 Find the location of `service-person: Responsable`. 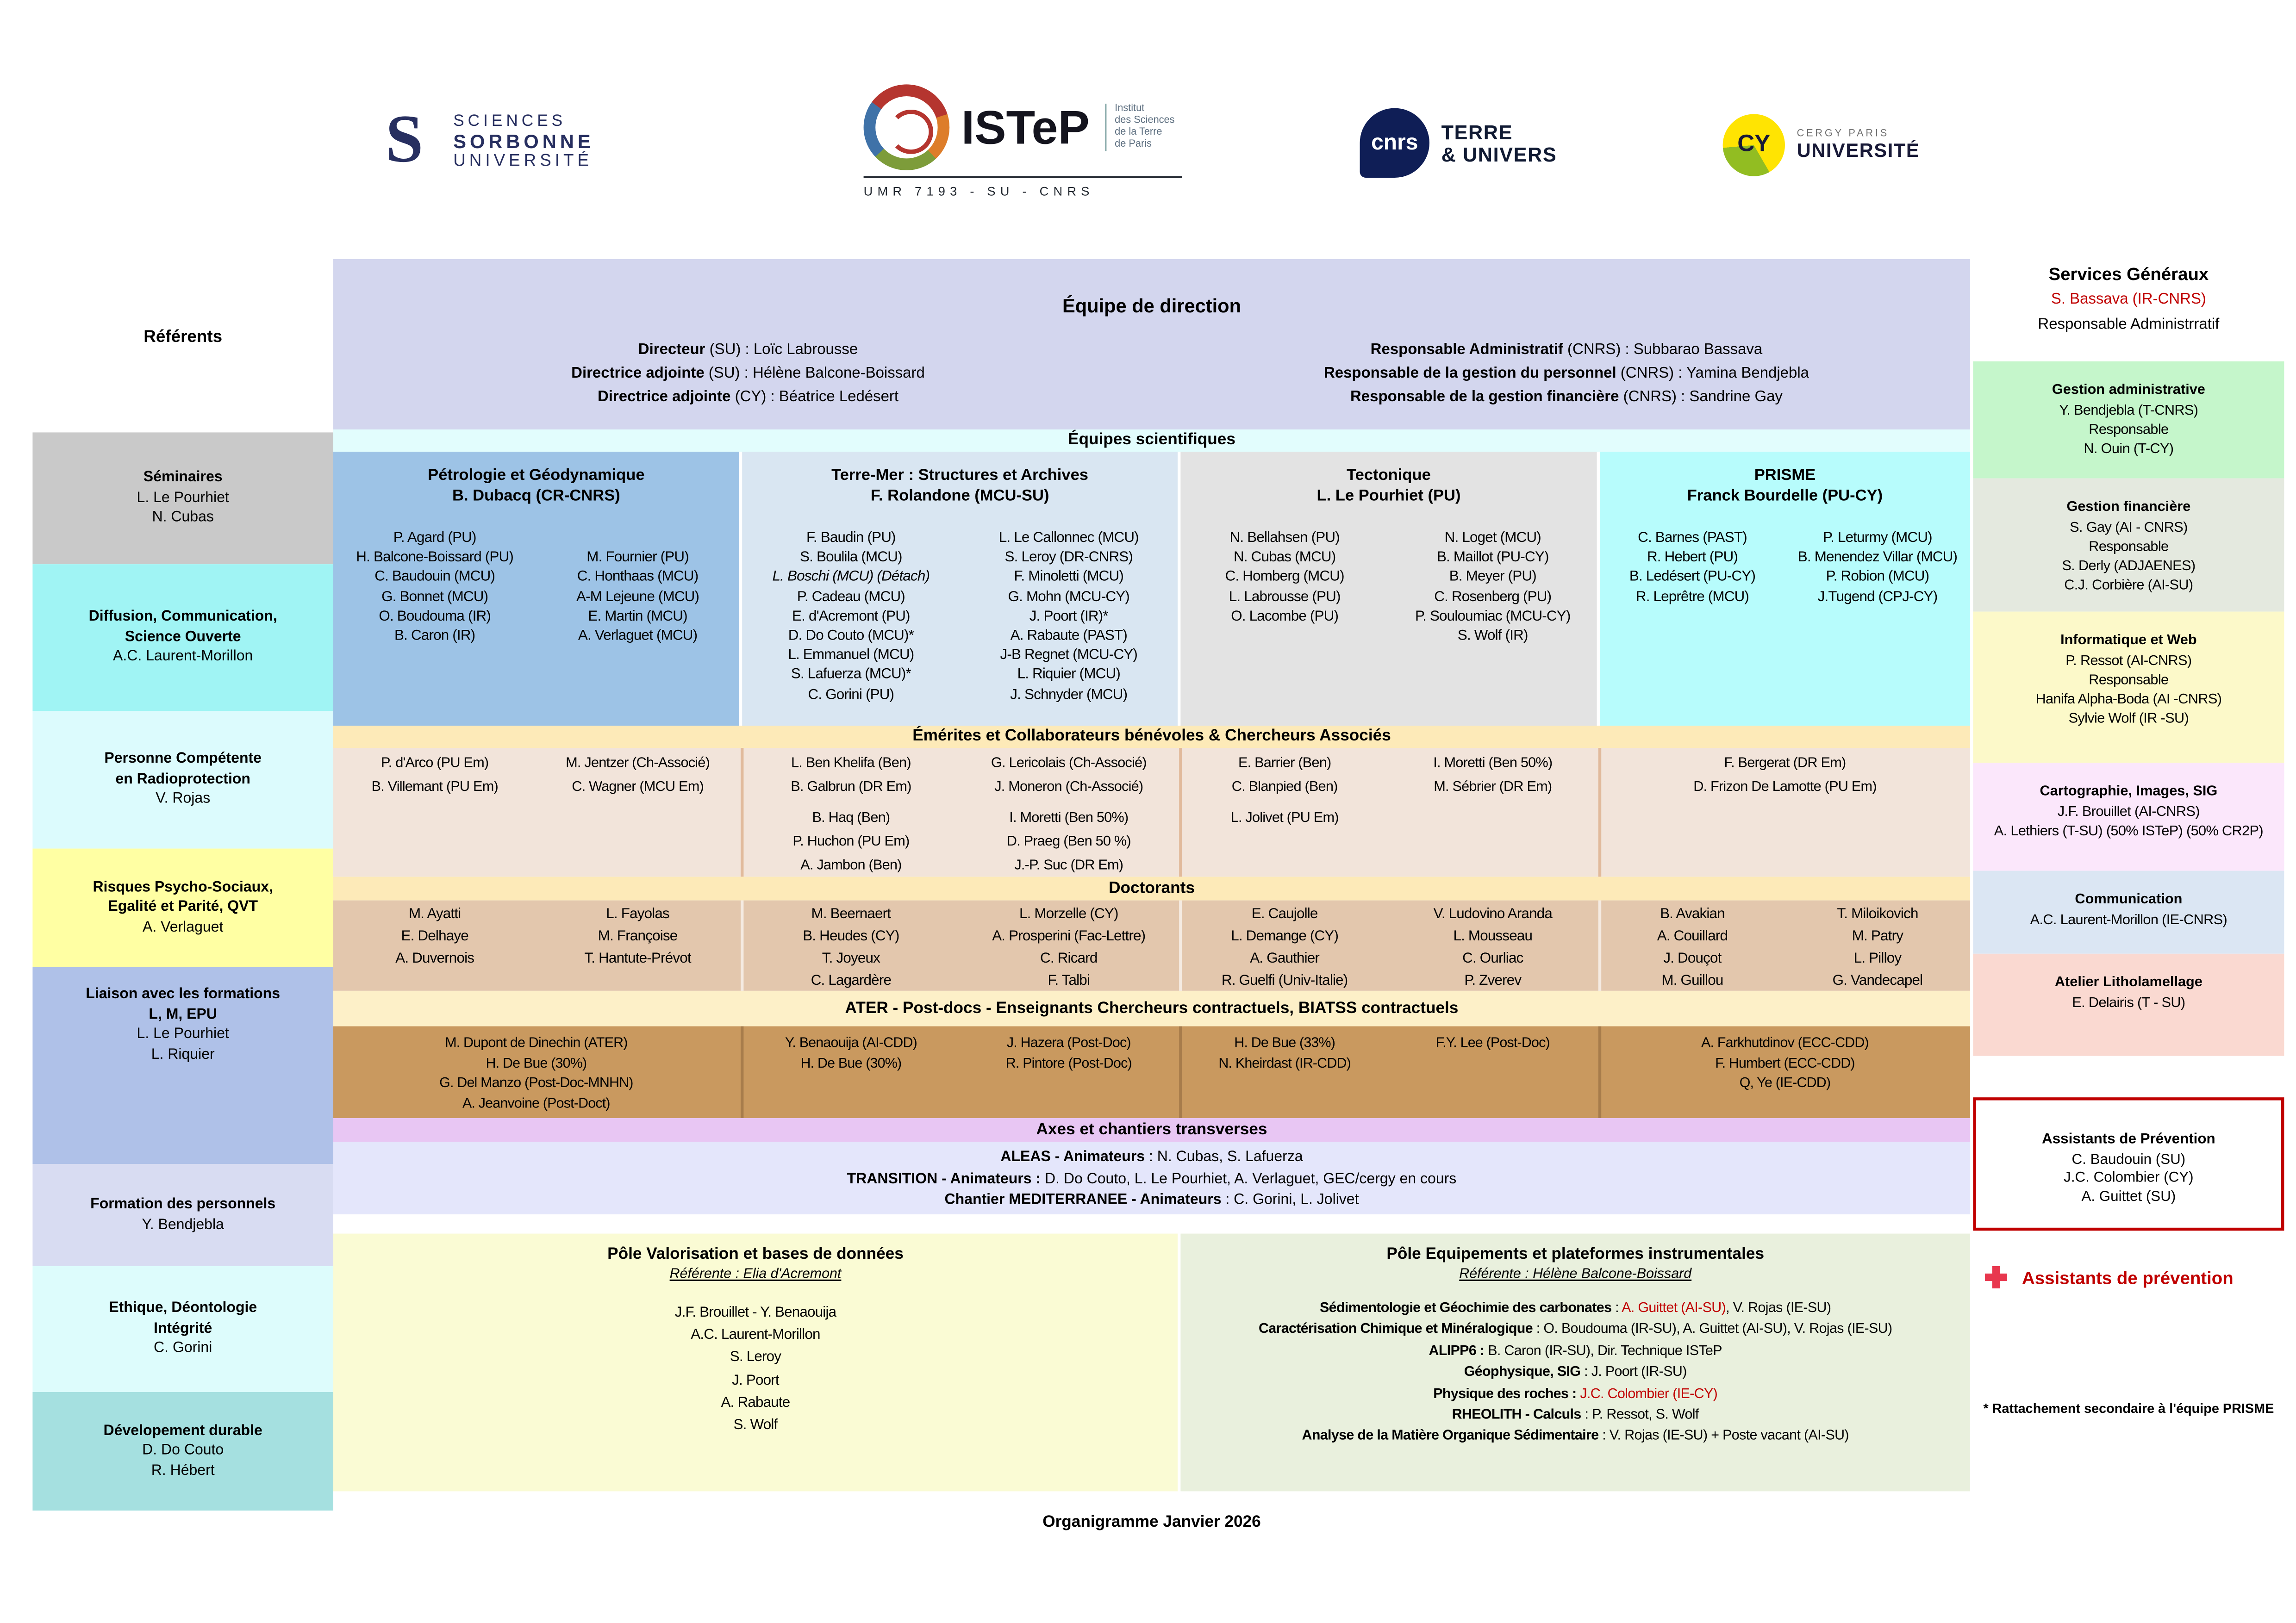

service-person: Responsable is located at coordinates (2129, 680).